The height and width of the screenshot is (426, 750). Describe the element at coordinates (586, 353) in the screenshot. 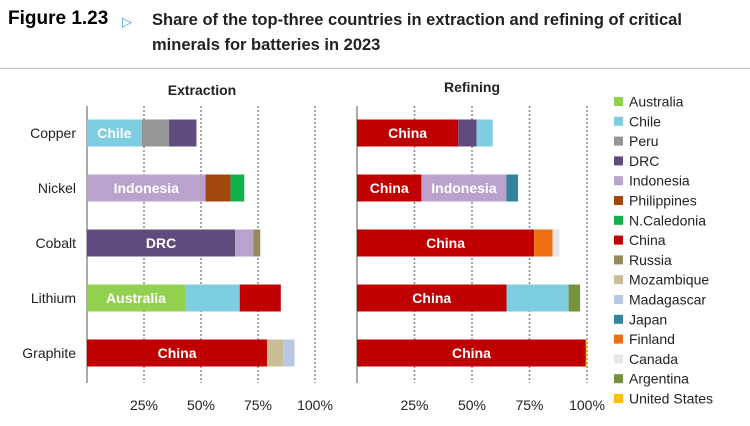

I see `bar-segment-united-states` at that location.